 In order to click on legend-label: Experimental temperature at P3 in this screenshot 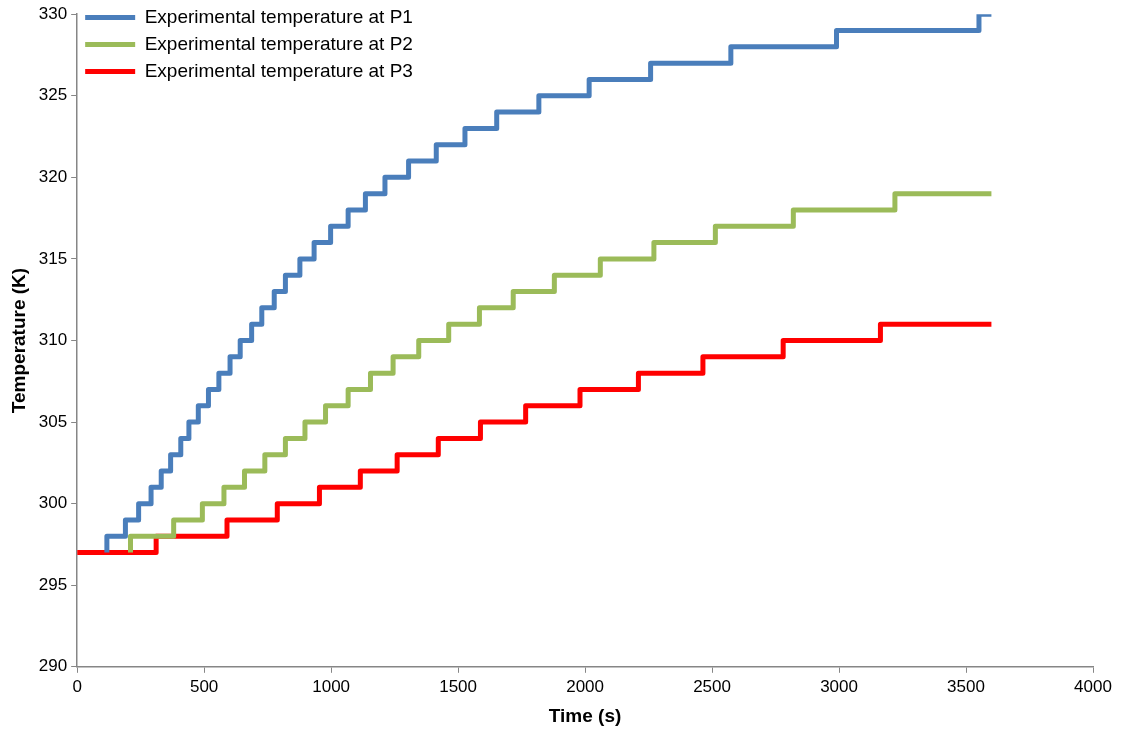, I will do `click(278, 70)`.